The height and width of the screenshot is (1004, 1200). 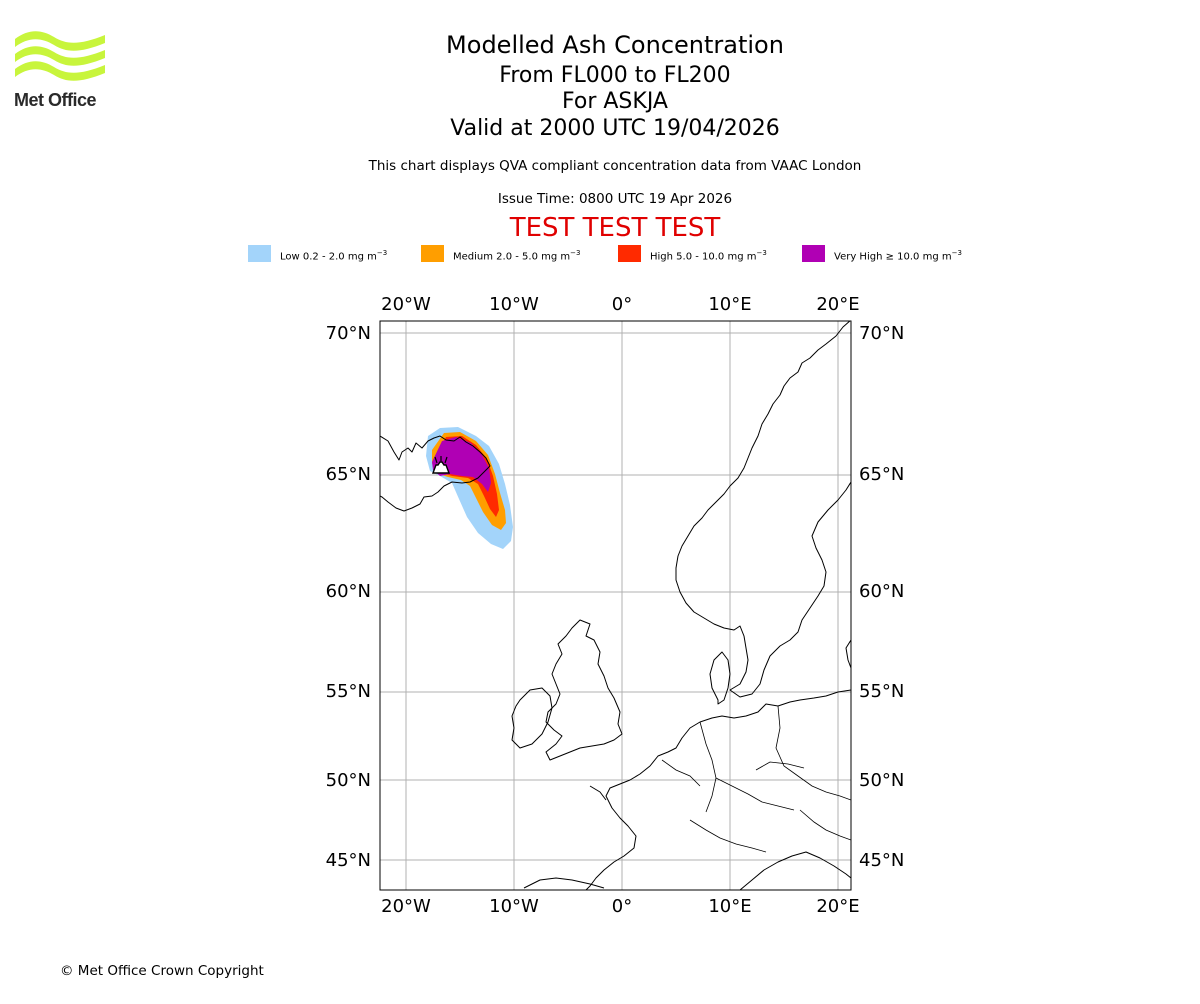 What do you see at coordinates (795, 870) in the screenshot?
I see `coast-mediterranean` at bounding box center [795, 870].